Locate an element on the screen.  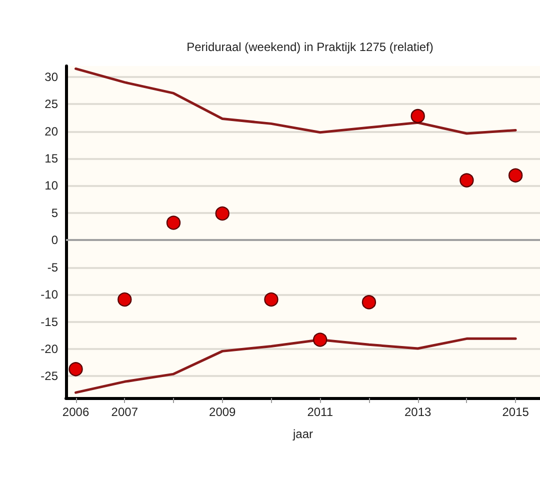
y-tick-label: -10 is located at coordinates (49, 295).